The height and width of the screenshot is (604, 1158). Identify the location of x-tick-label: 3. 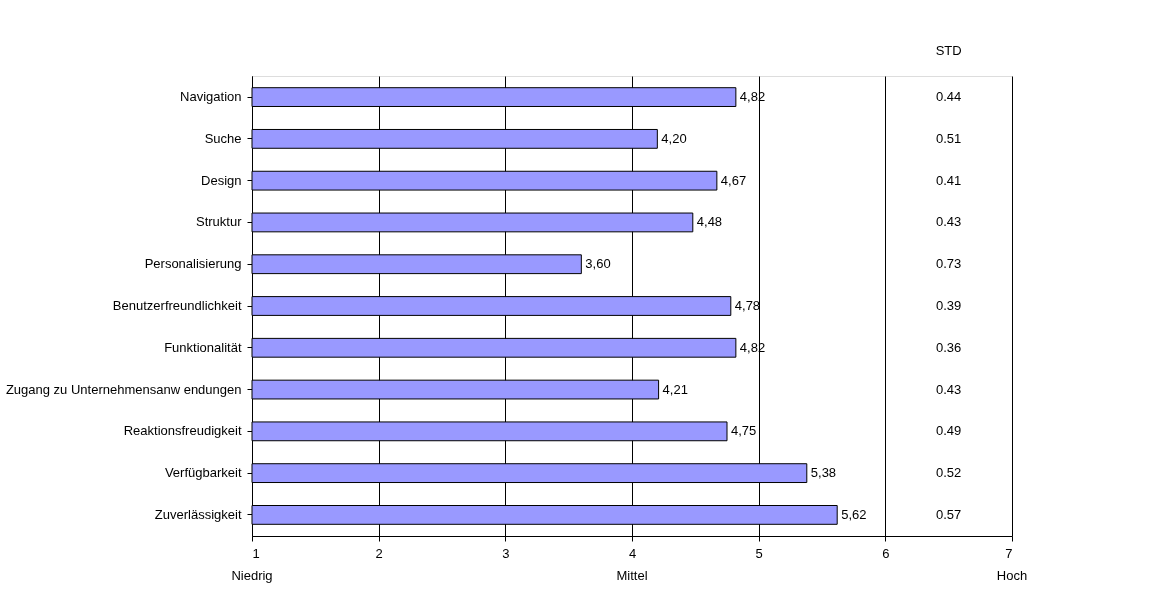
(506, 553).